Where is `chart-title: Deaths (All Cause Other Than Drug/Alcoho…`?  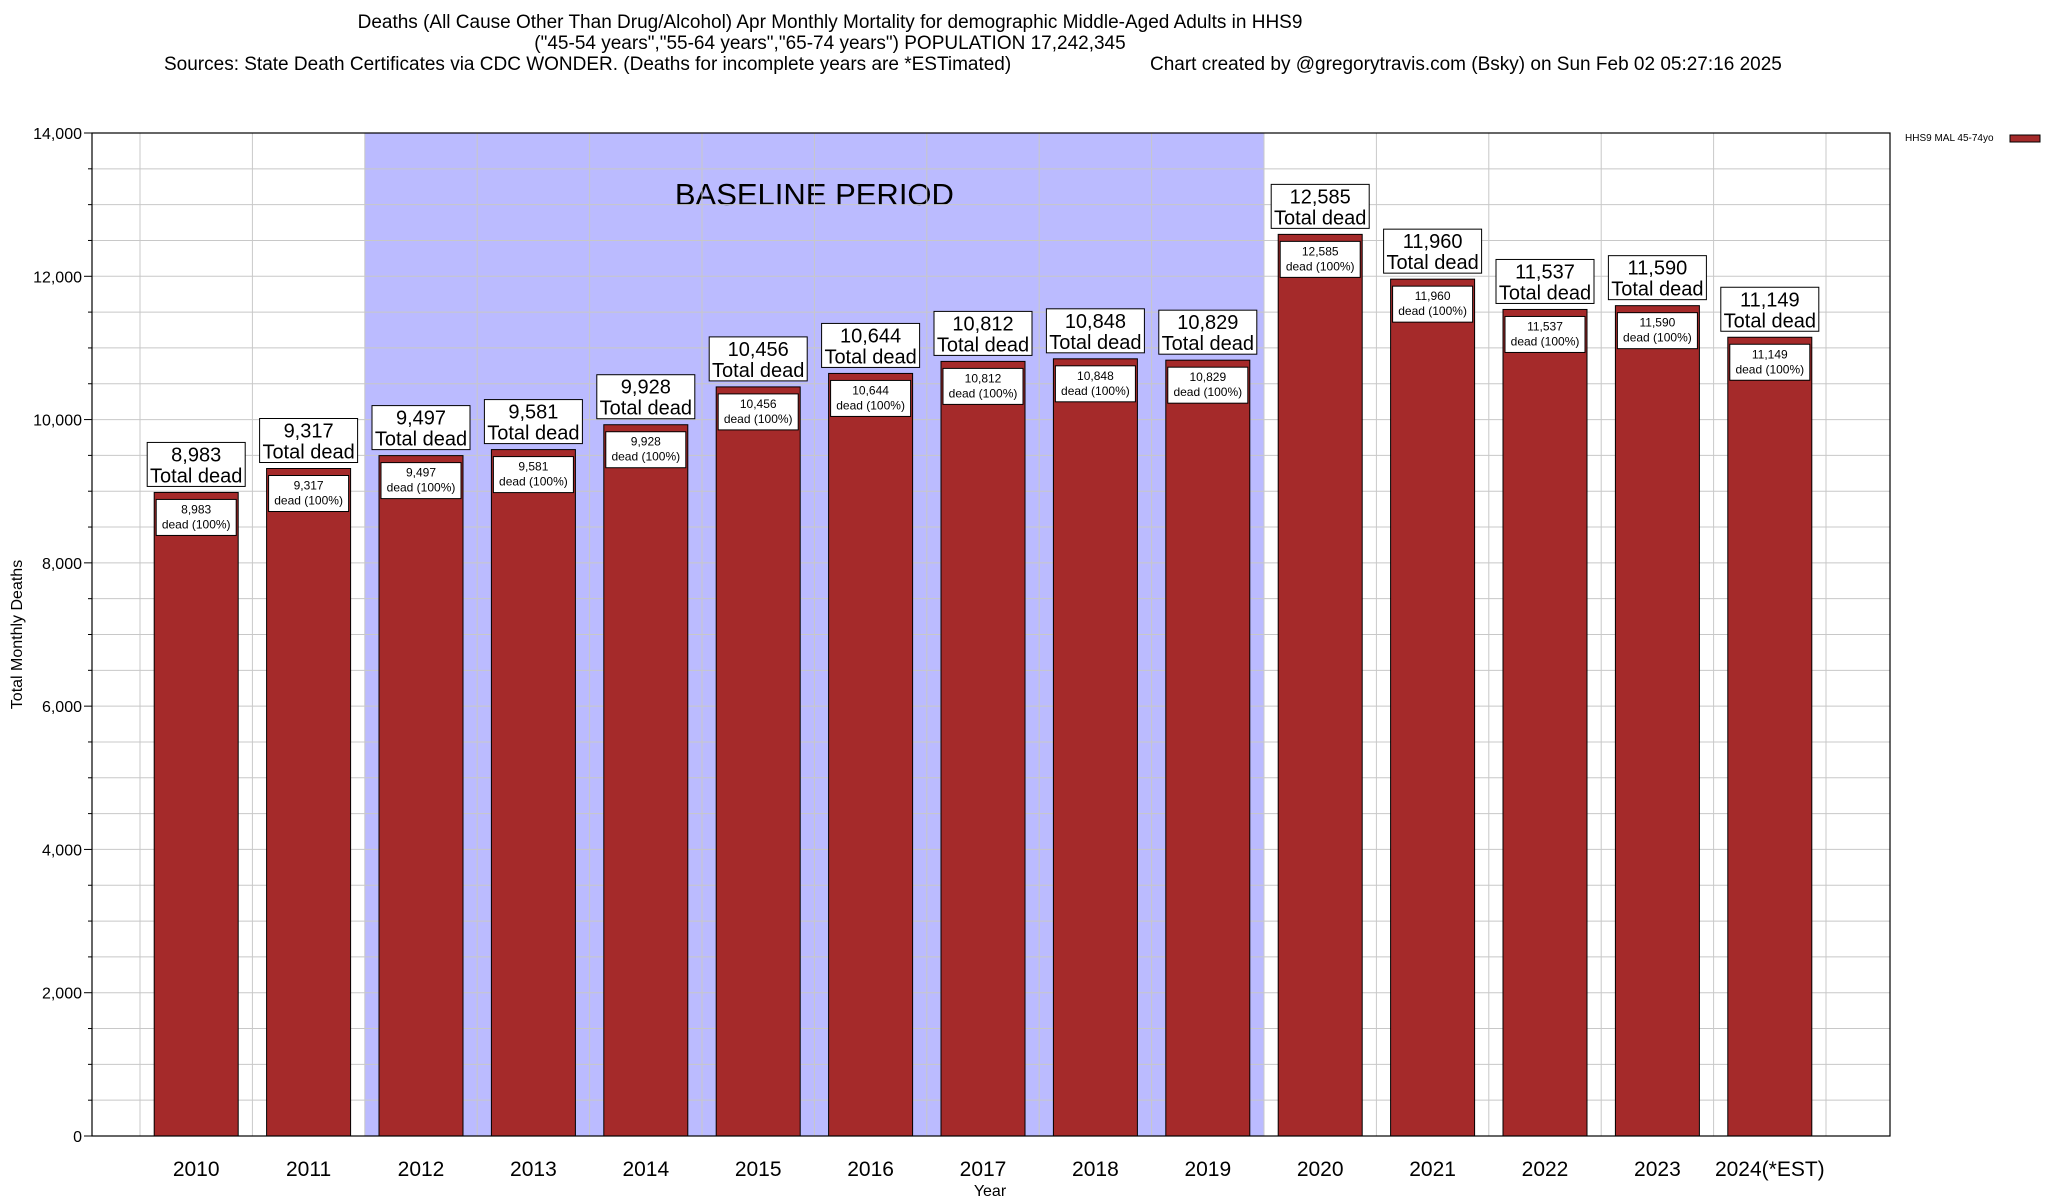
chart-title: Deaths (All Cause Other Than Drug/Alcoho… is located at coordinates (830, 22).